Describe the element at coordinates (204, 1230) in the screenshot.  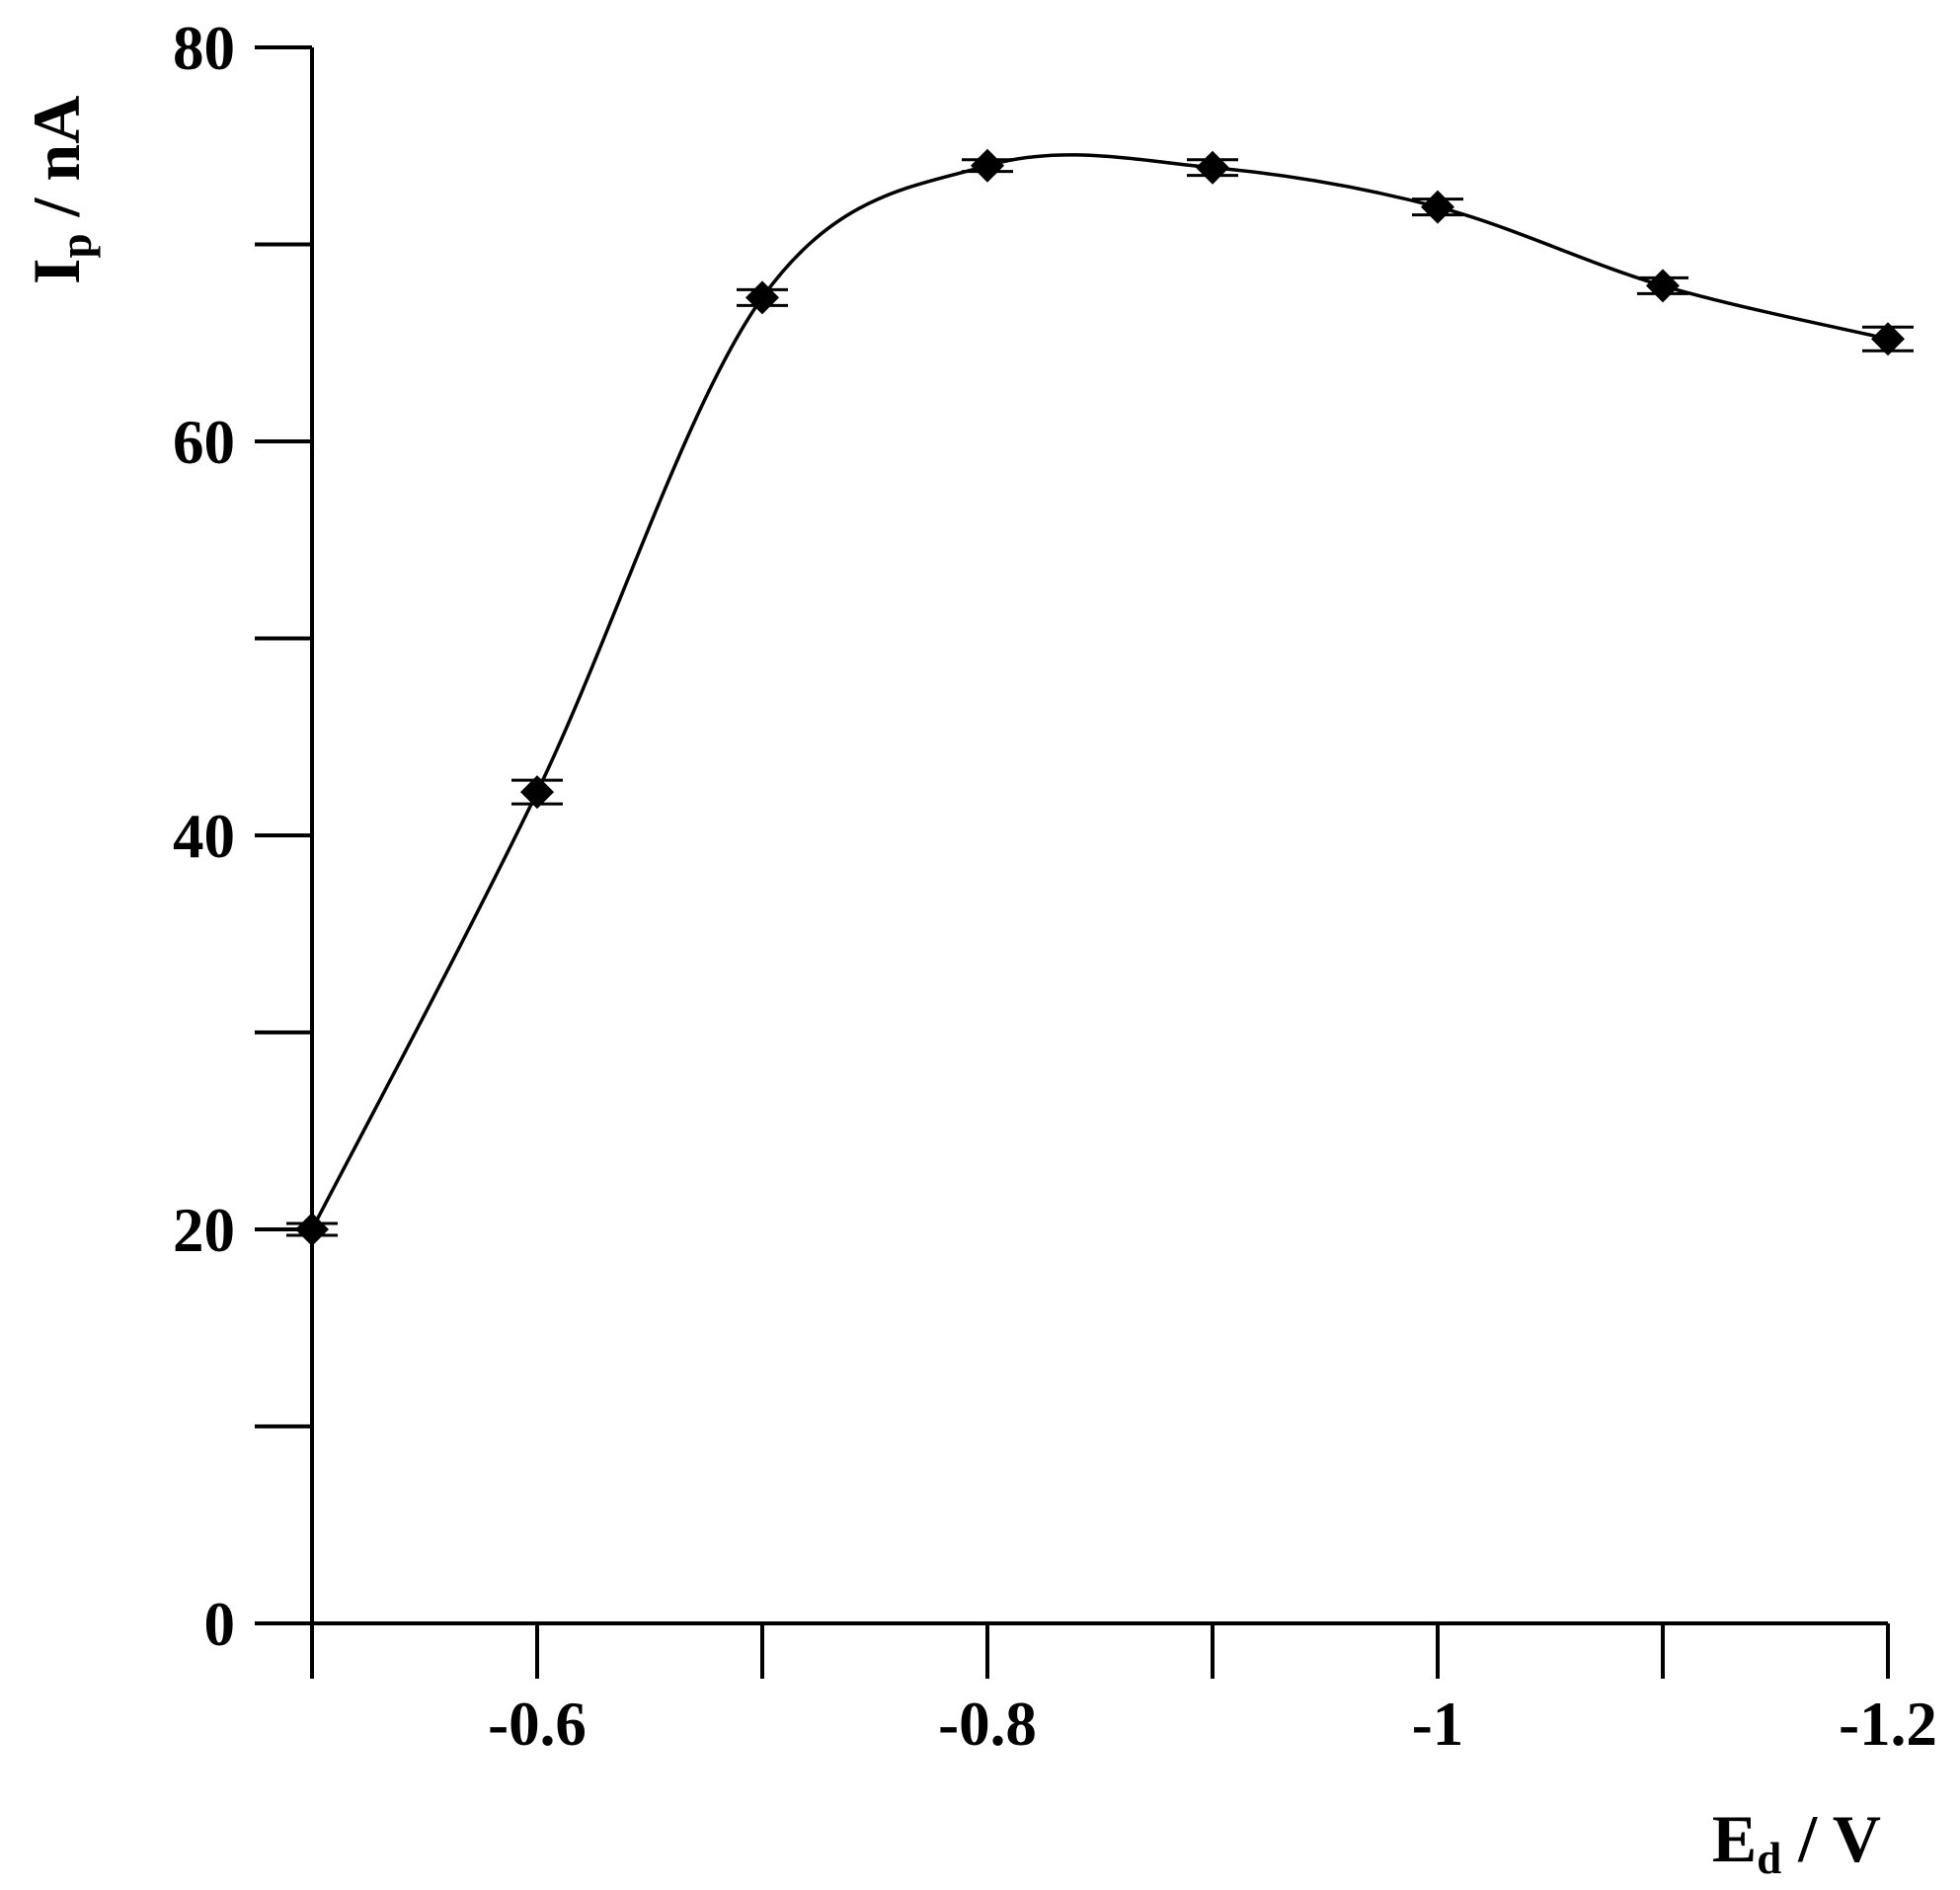
I see `y-tick-label: 20` at that location.